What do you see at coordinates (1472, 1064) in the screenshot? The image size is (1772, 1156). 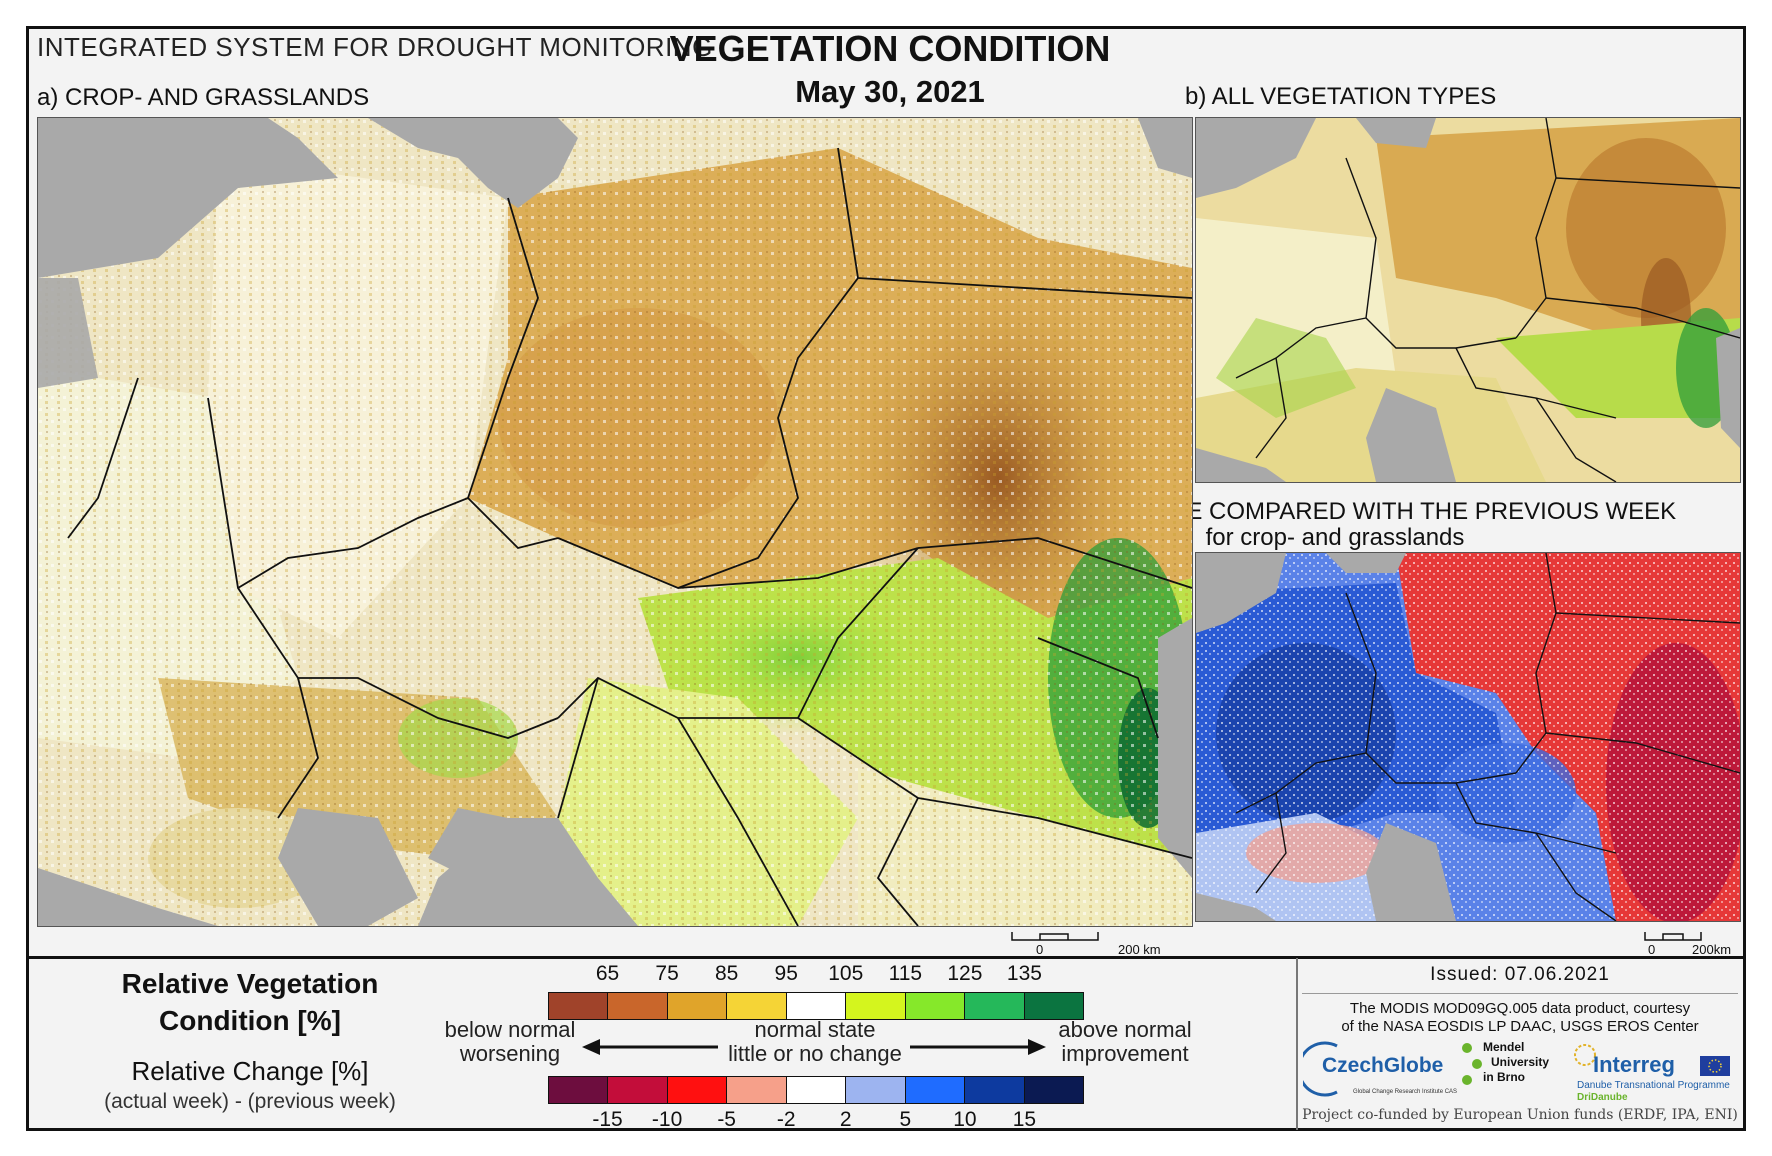 I see `mendel-logo-icon` at bounding box center [1472, 1064].